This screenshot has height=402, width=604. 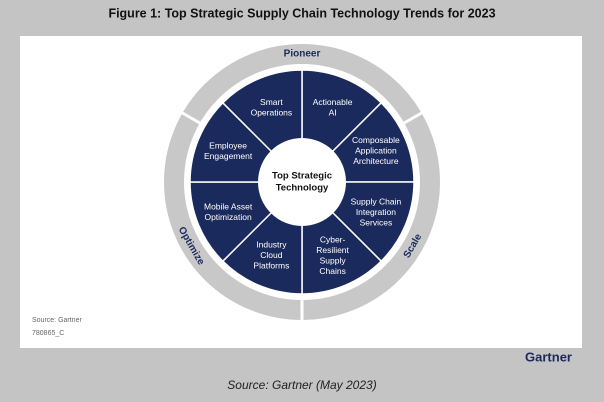 What do you see at coordinates (228, 217) in the screenshot?
I see `segment-label: Optimization` at bounding box center [228, 217].